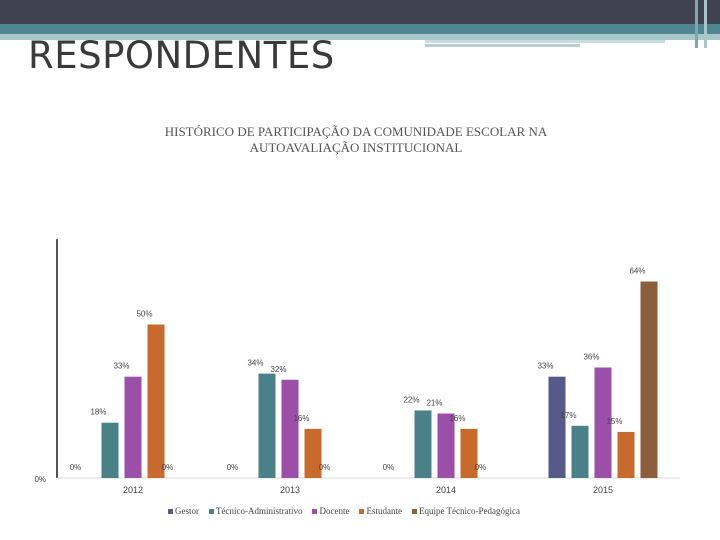  Describe the element at coordinates (168, 467) in the screenshot. I see `data-label-equipe-t-cnico-pedag-gica-2012: 0%` at that location.